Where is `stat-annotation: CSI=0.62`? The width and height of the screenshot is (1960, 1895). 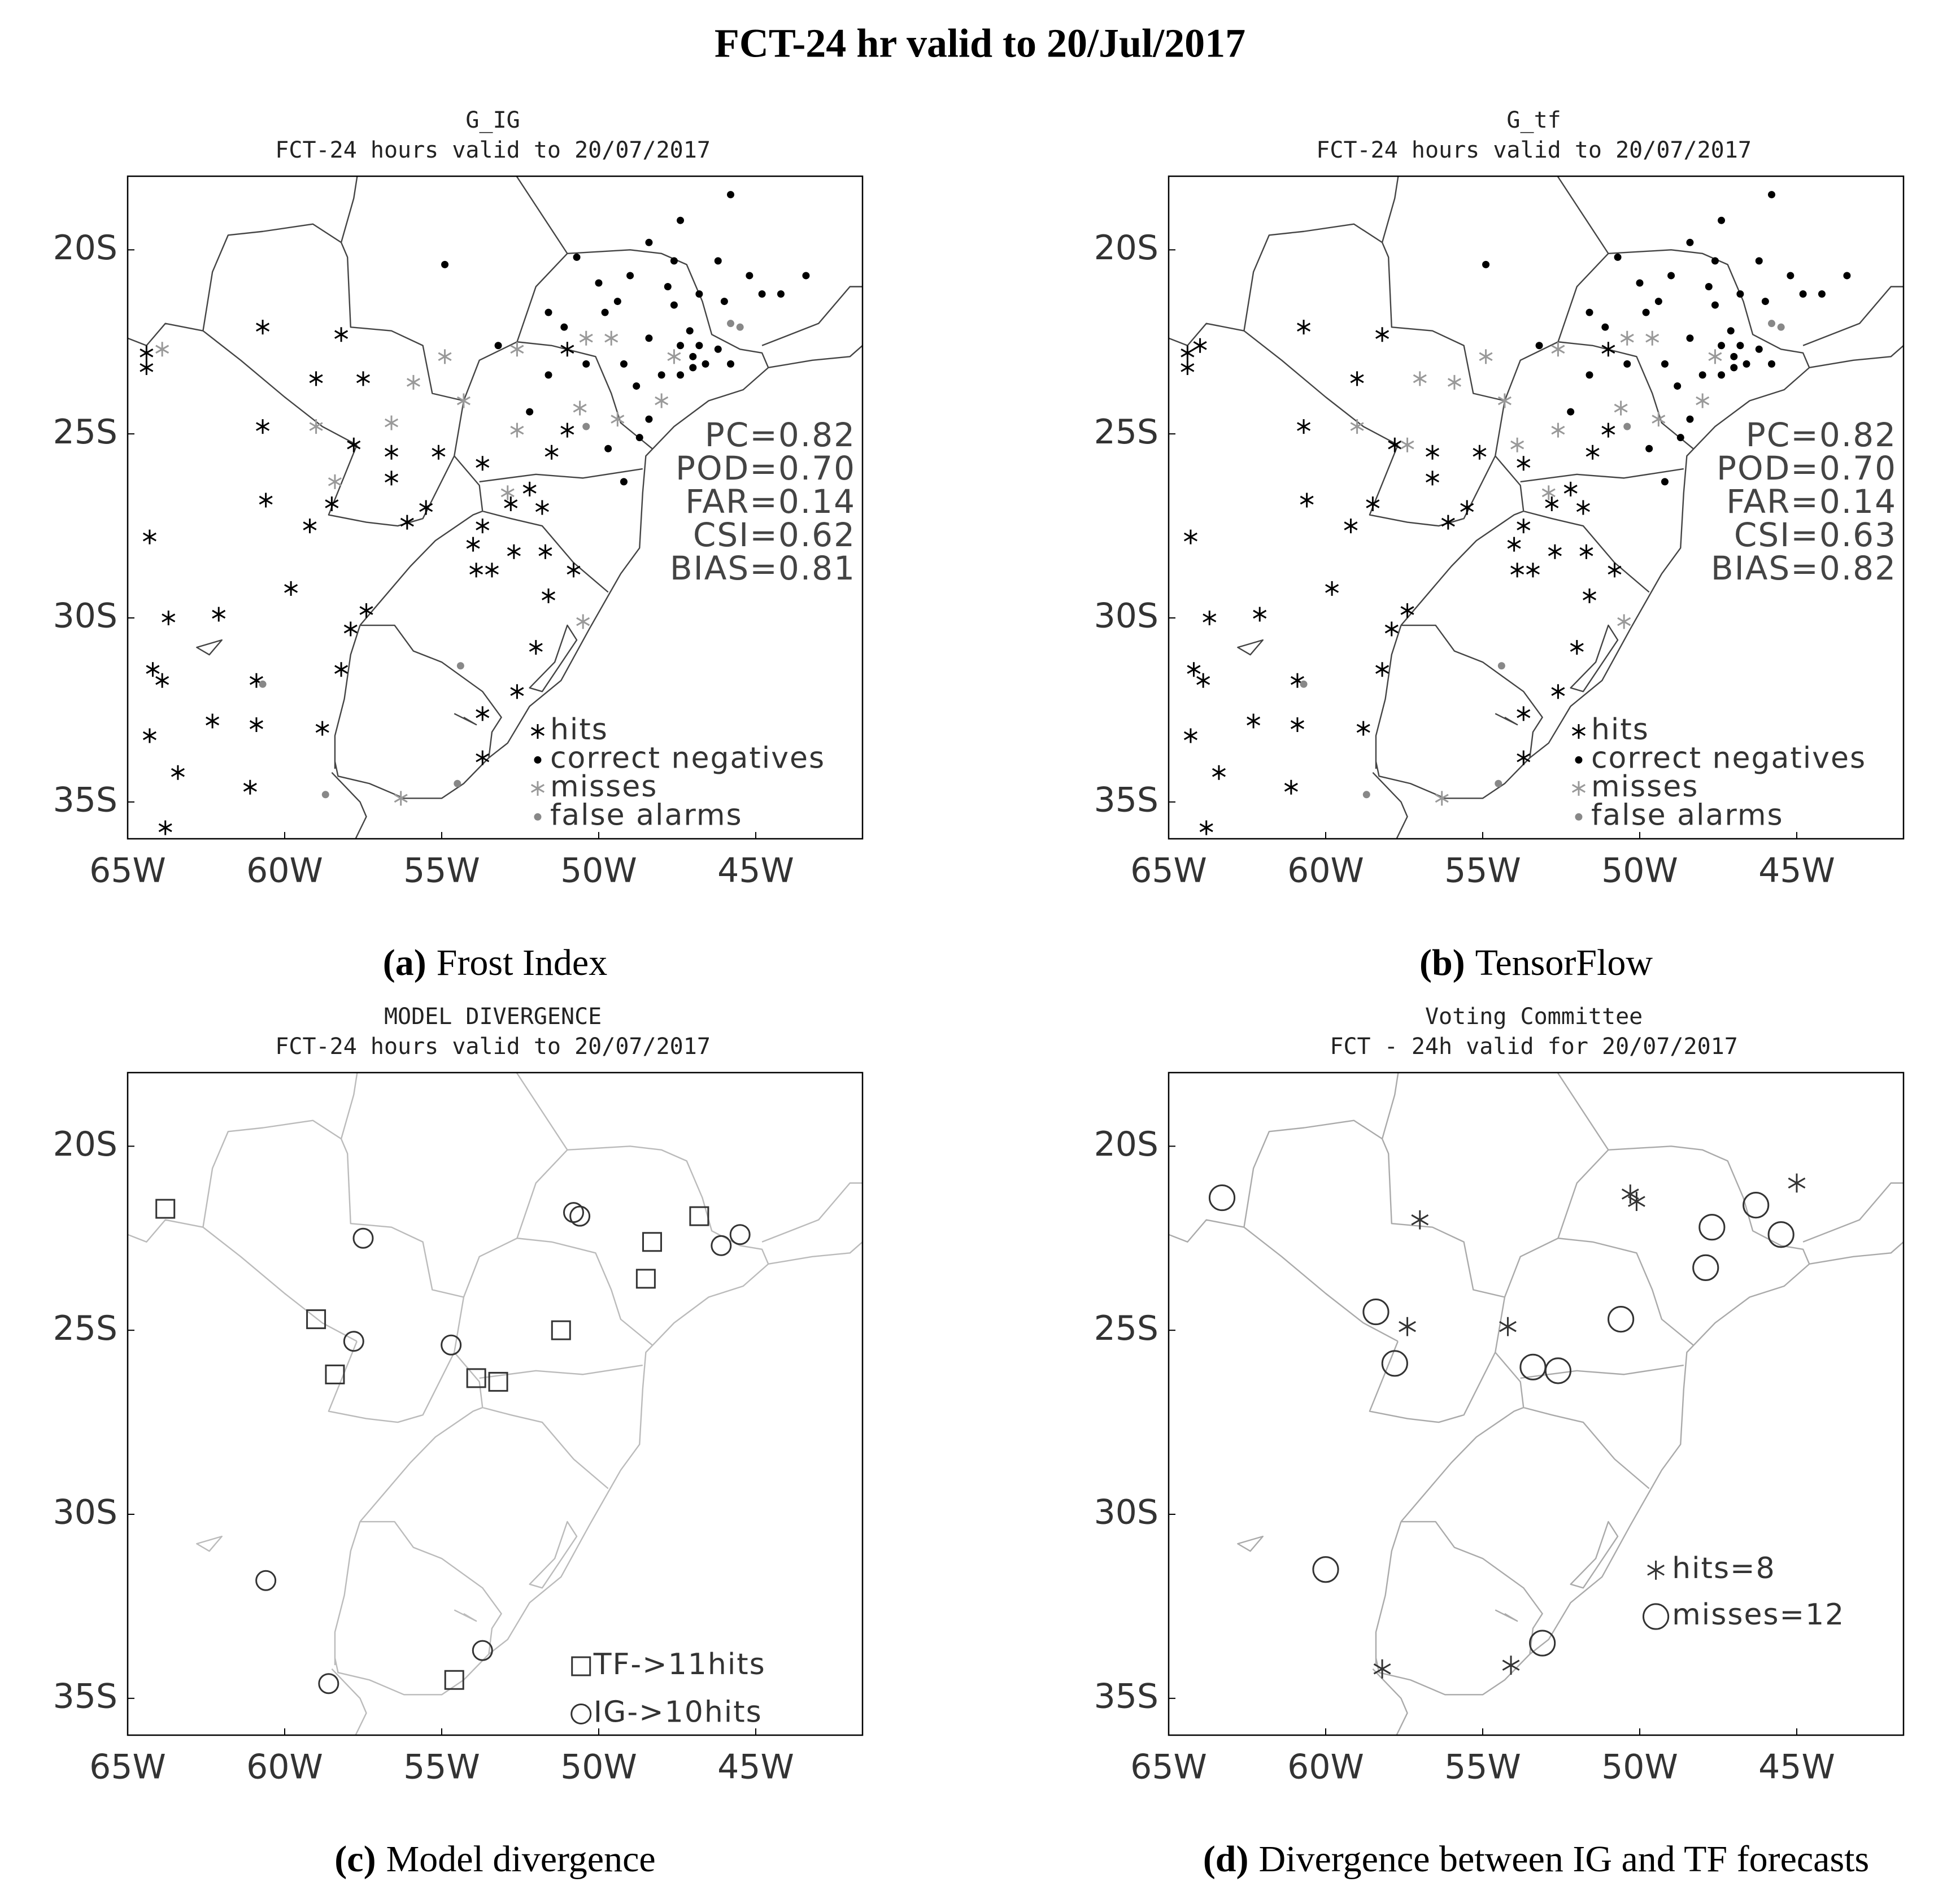
stat-annotation: CSI=0.62 is located at coordinates (774, 535).